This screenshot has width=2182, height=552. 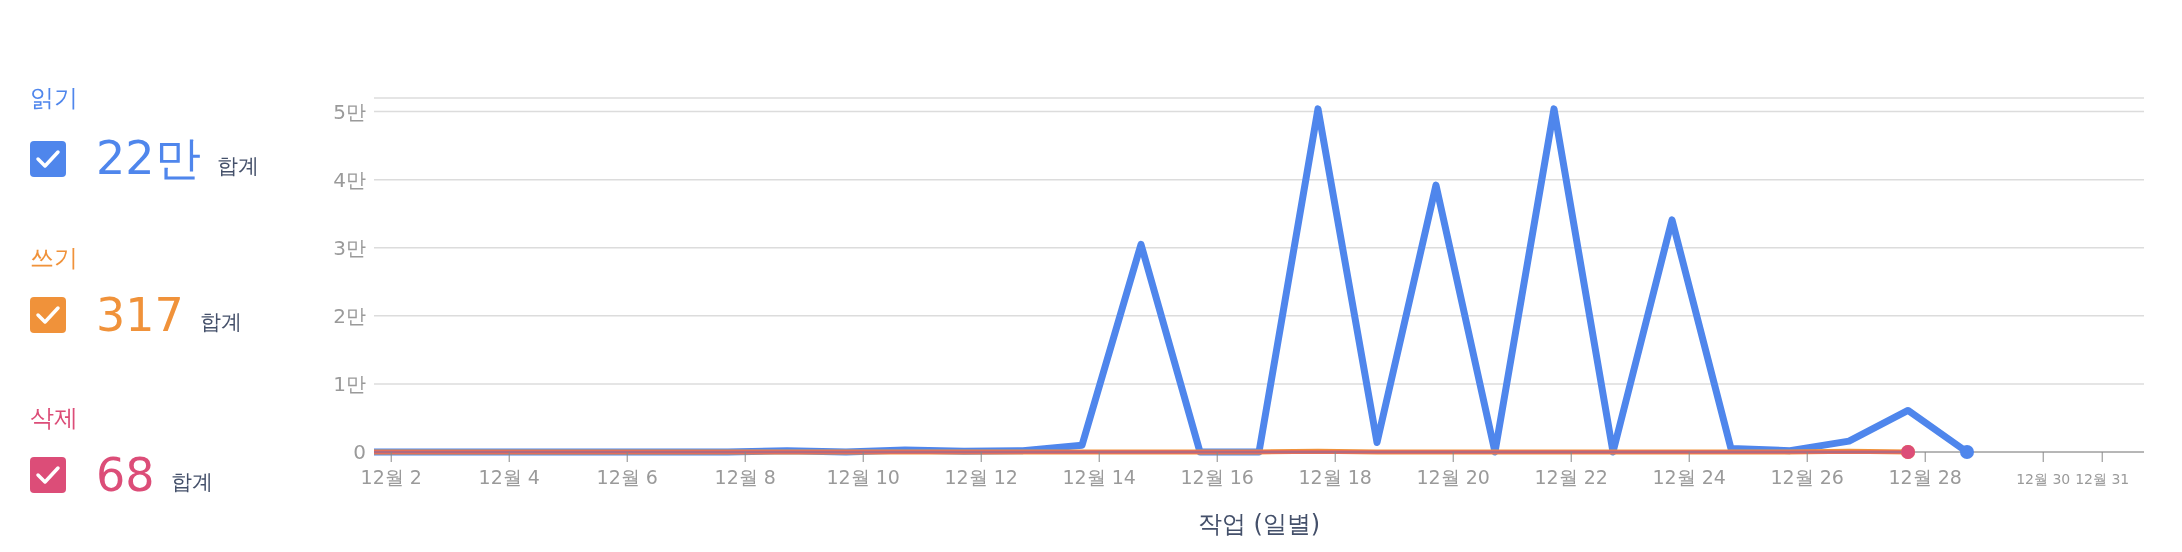 What do you see at coordinates (2102, 479) in the screenshot?
I see `x-tick-label: 12월 31` at bounding box center [2102, 479].